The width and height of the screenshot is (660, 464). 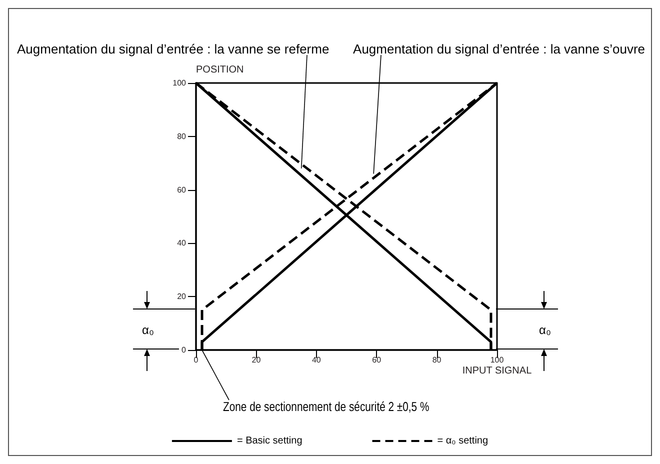 What do you see at coordinates (182, 297) in the screenshot?
I see `y-tick-label: 20` at bounding box center [182, 297].